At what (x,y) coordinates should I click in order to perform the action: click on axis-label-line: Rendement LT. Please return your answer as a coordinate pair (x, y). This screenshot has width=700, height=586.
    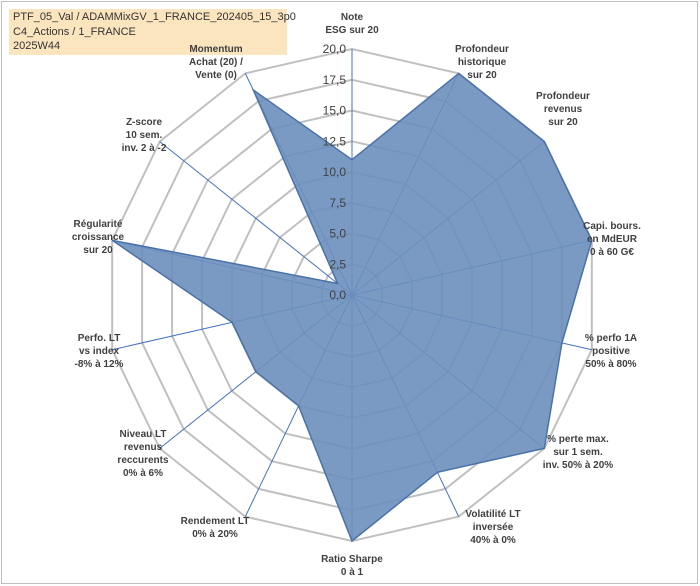
    Looking at the image, I should click on (215, 521).